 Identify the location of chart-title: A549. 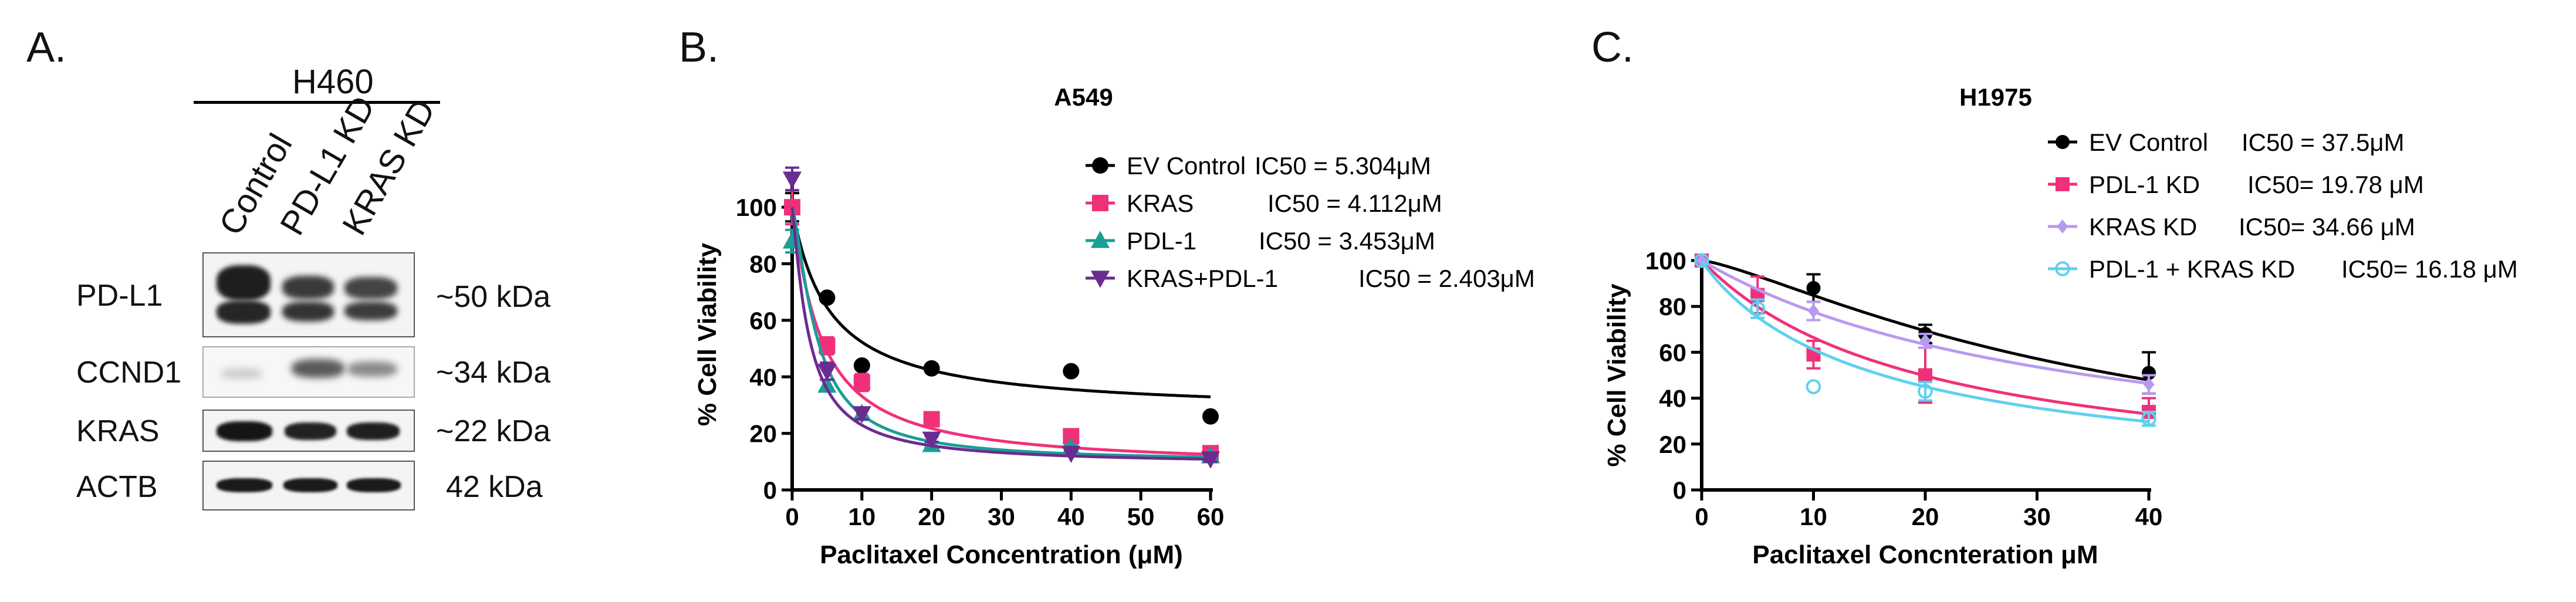
(1083, 97).